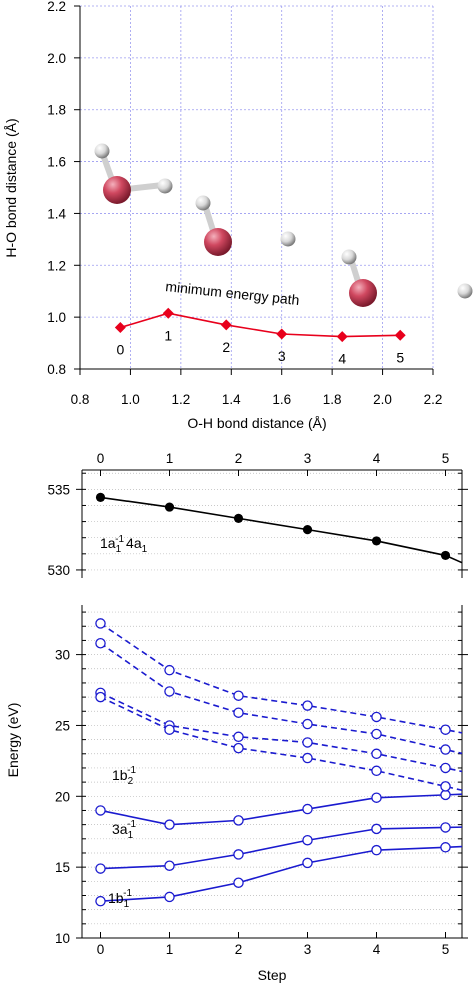 The width and height of the screenshot is (474, 989). Describe the element at coordinates (120, 899) in the screenshot. I see `b1-series-label: 1b1-1` at that location.